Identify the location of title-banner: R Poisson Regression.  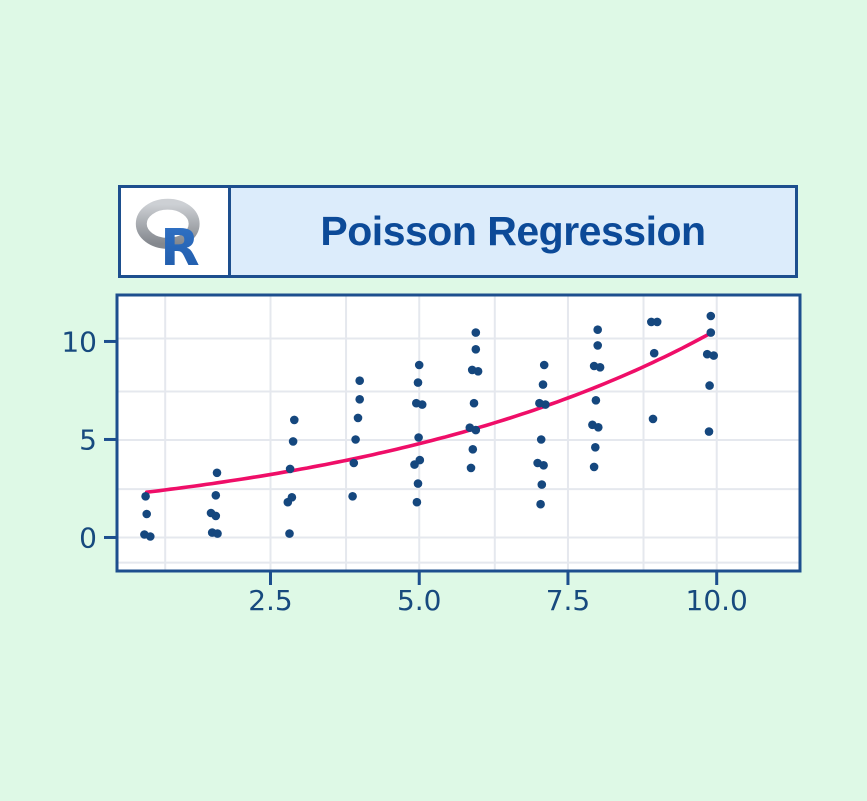
(458, 231).